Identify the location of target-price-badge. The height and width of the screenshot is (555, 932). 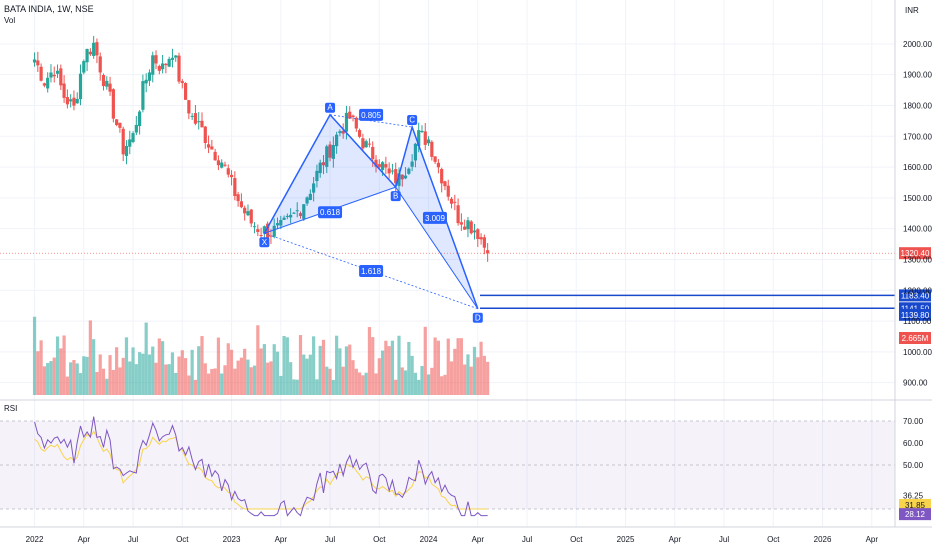
(915, 314).